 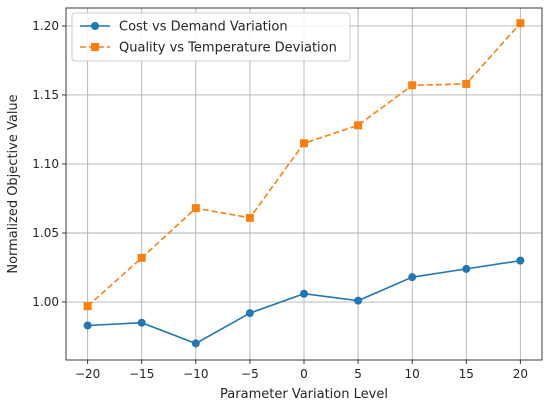 I want to click on legend-label: Quality vs Temperature Deviation, so click(x=228, y=48).